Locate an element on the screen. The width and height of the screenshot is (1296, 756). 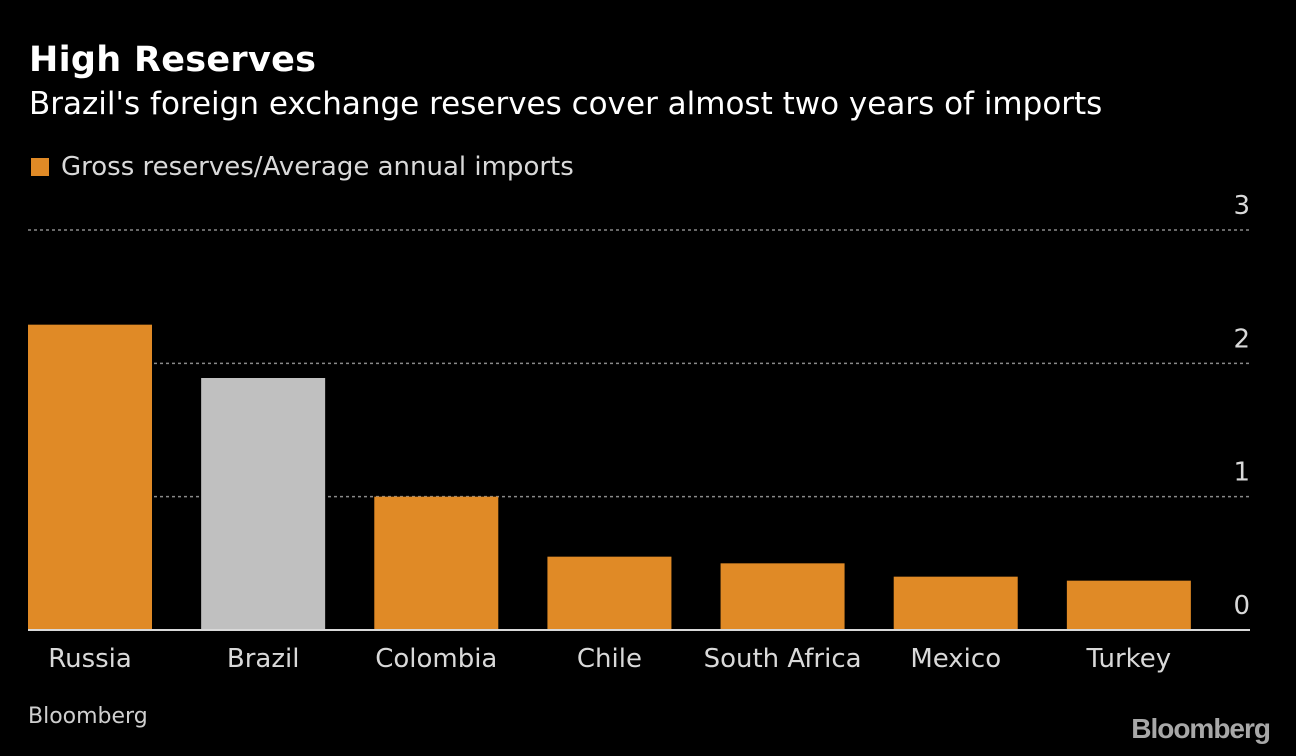
x-tick-label: Colombia is located at coordinates (436, 659).